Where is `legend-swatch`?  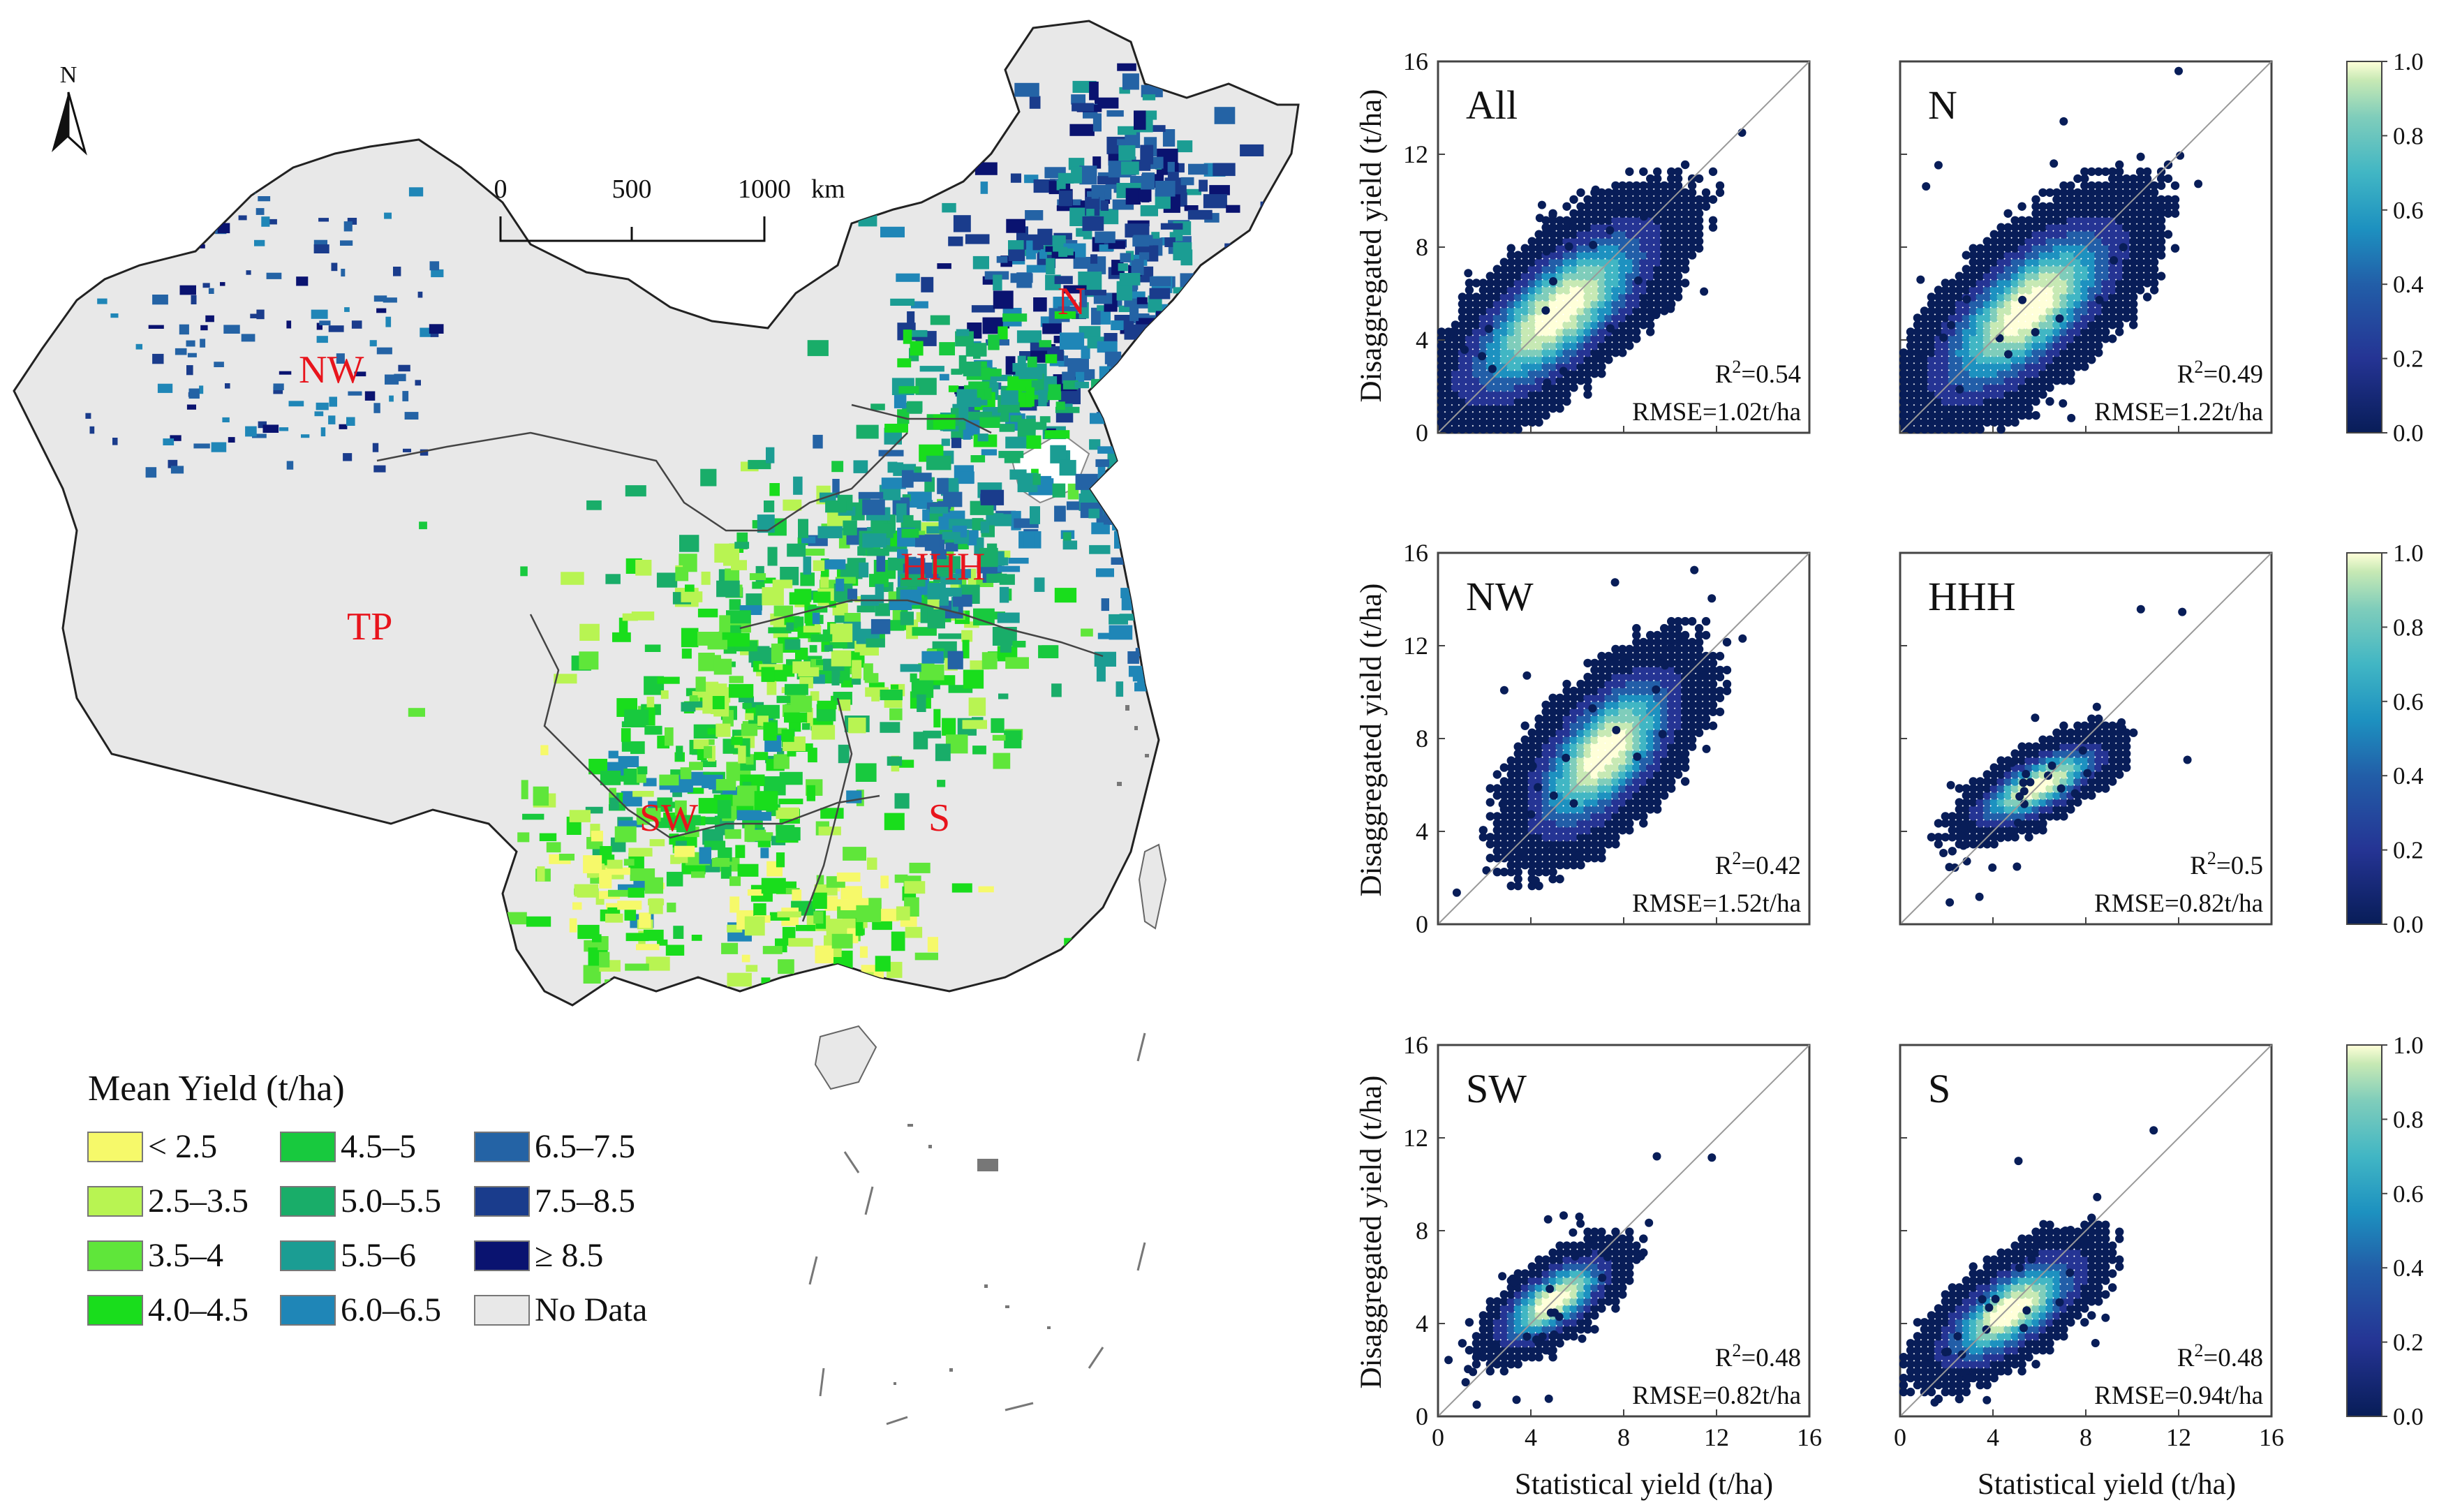
legend-swatch is located at coordinates (502, 1255).